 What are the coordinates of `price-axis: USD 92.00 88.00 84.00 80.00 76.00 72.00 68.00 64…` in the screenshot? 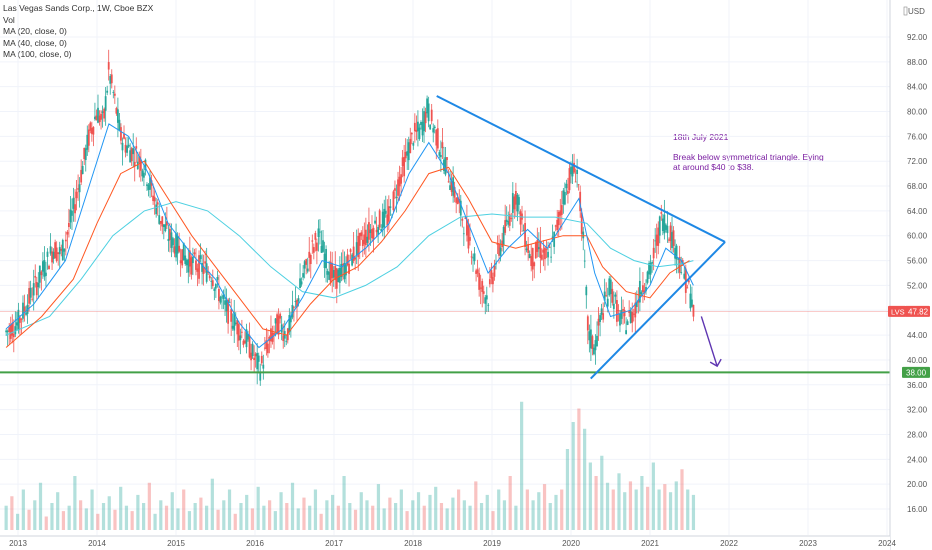 It's located at (910, 275).